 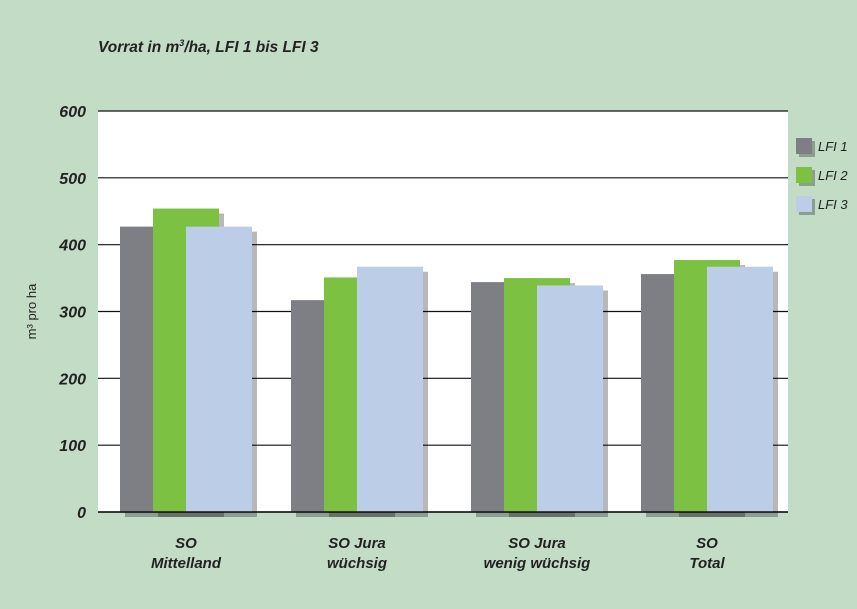 What do you see at coordinates (537, 563) in the screenshot?
I see `x-tick-label: wenig wüchsig` at bounding box center [537, 563].